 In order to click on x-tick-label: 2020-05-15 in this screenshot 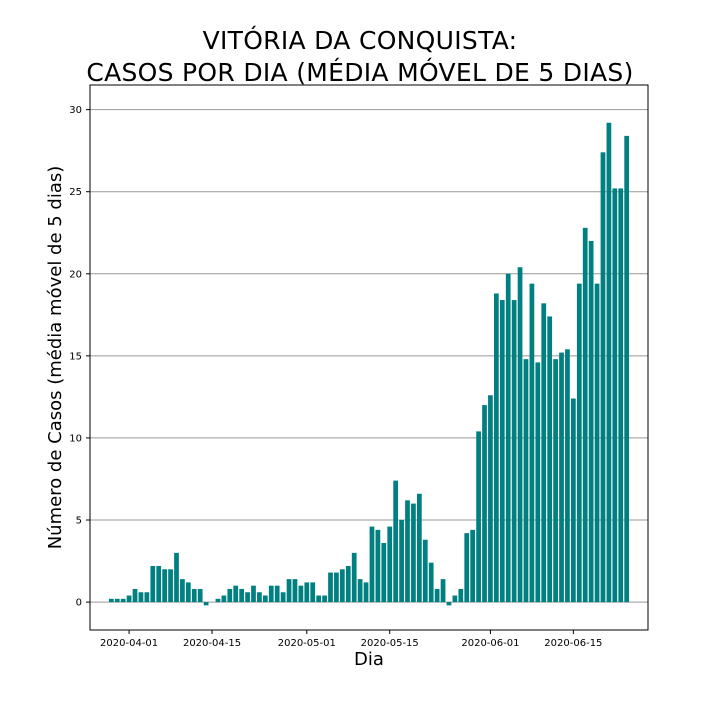, I will do `click(390, 643)`.